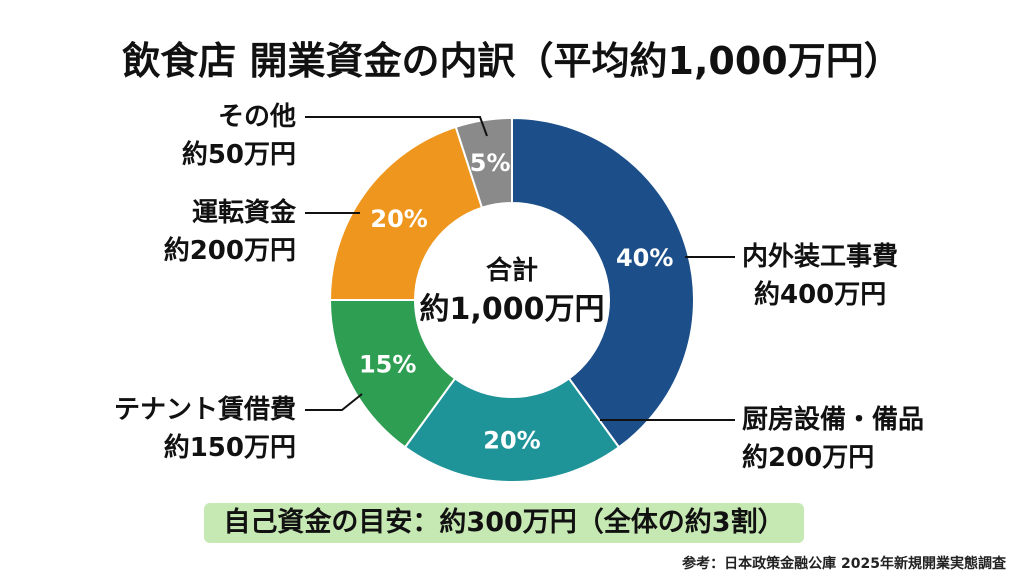 The image size is (1024, 576). Describe the element at coordinates (644, 258) in the screenshot. I see `percent-label-interior: 40%` at that location.